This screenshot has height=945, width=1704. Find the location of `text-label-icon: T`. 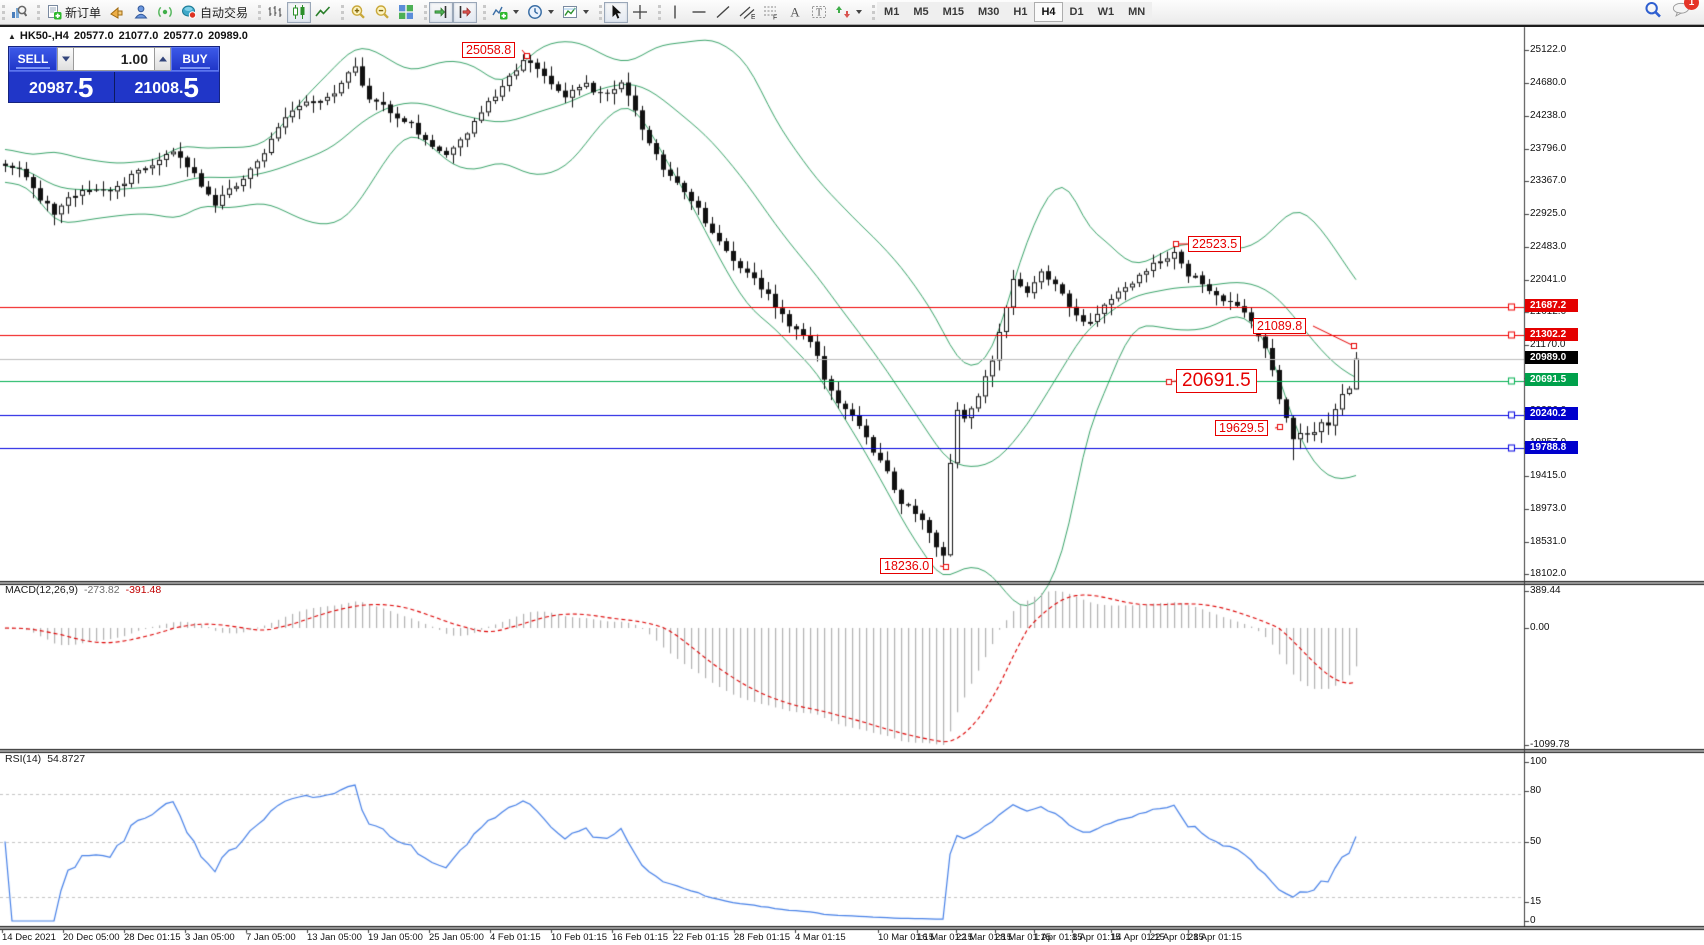

text-label-icon: T is located at coordinates (819, 12).